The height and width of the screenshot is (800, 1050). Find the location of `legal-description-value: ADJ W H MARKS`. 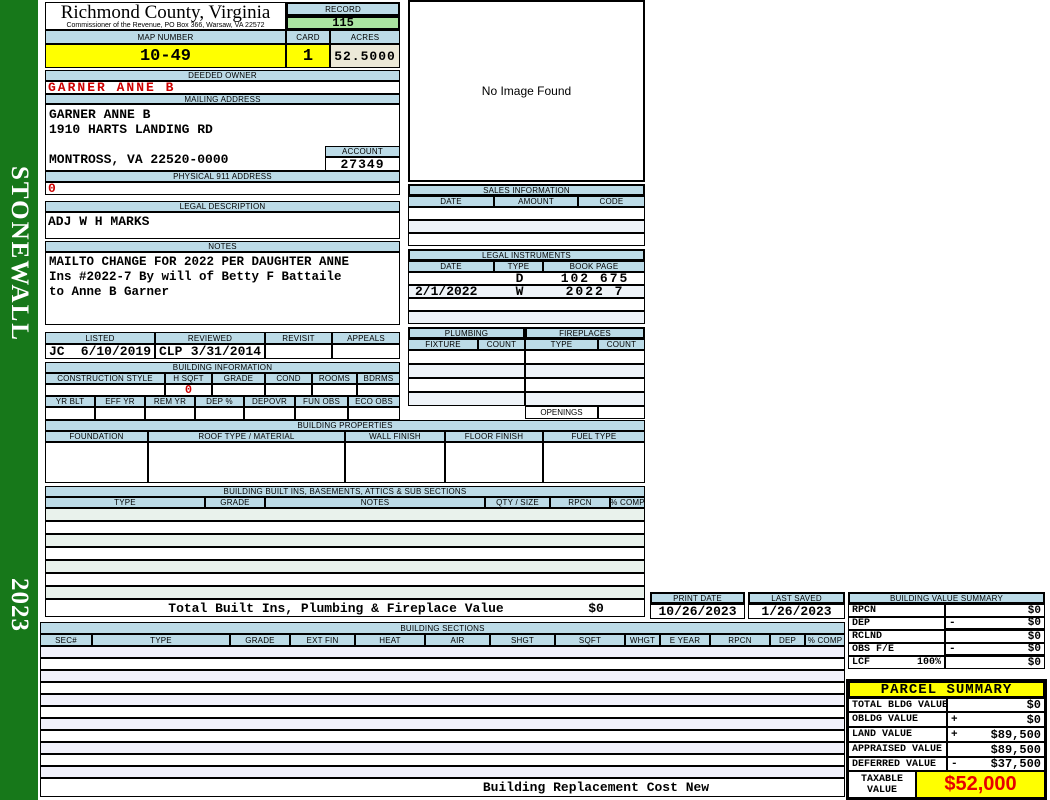

legal-description-value: ADJ W H MARKS is located at coordinates (222, 225).